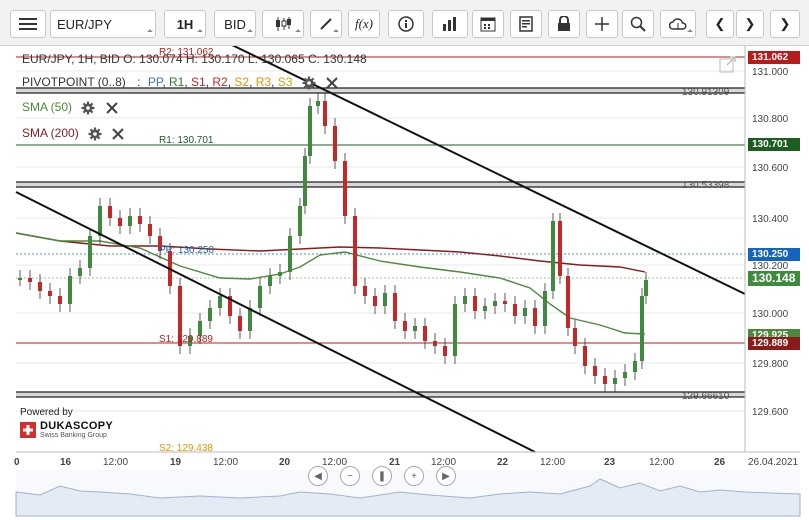 This screenshot has height=520, width=809. I want to click on menu-button, so click(28, 24).